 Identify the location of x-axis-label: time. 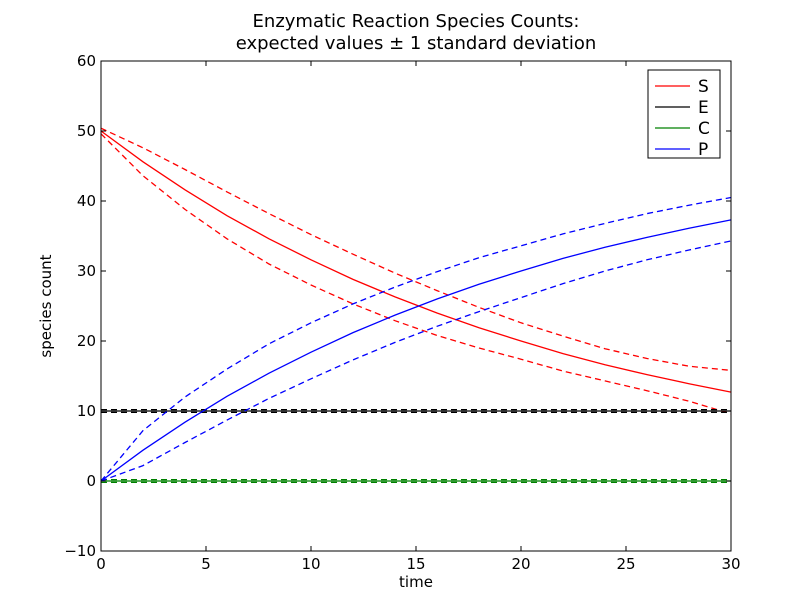
(416, 582).